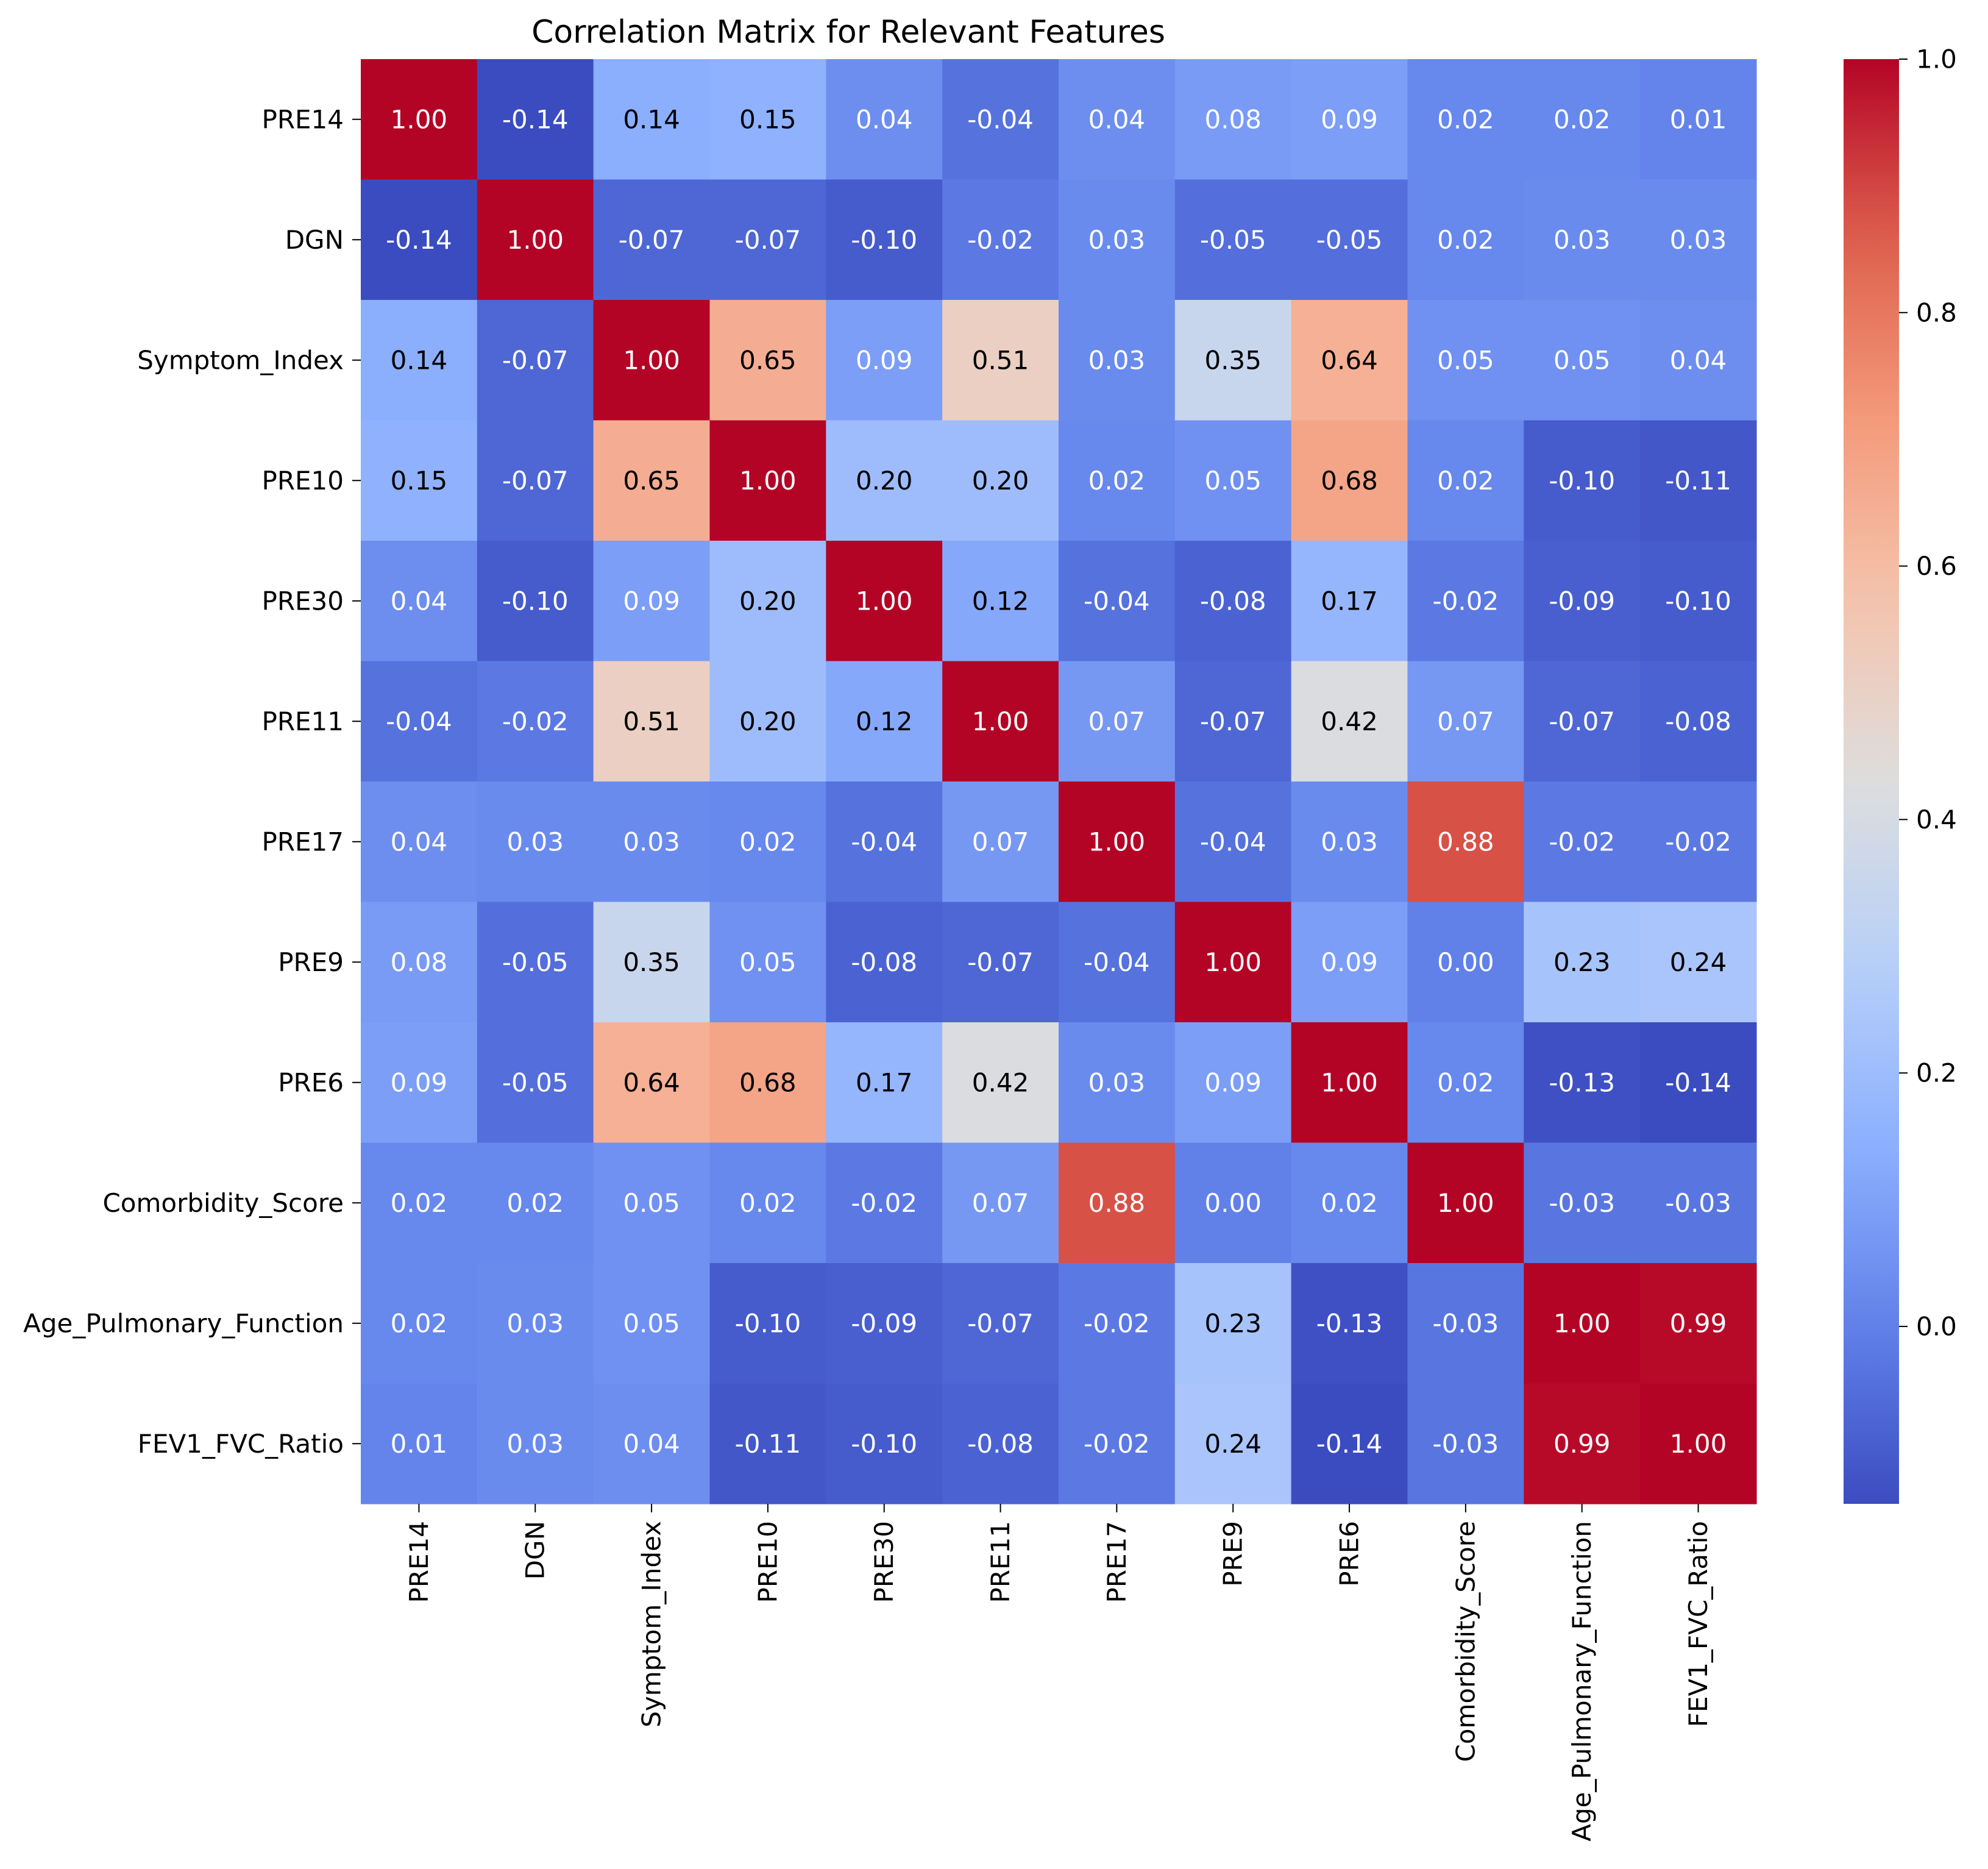  What do you see at coordinates (1350, 360) in the screenshot?
I see `cell-value-label: 0.64` at bounding box center [1350, 360].